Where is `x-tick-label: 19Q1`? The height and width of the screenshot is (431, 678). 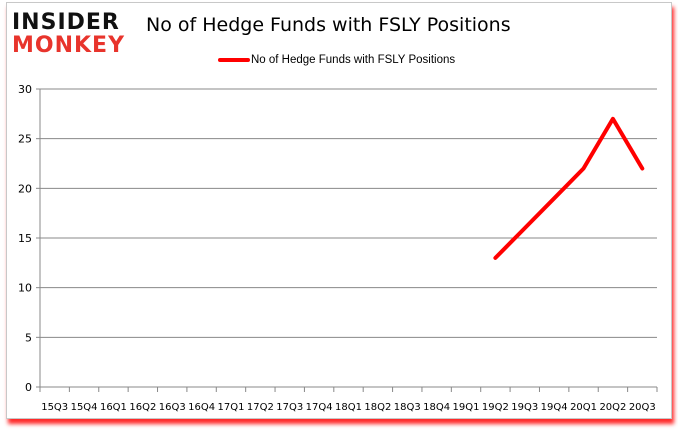
x-tick-label: 19Q1 is located at coordinates (466, 407).